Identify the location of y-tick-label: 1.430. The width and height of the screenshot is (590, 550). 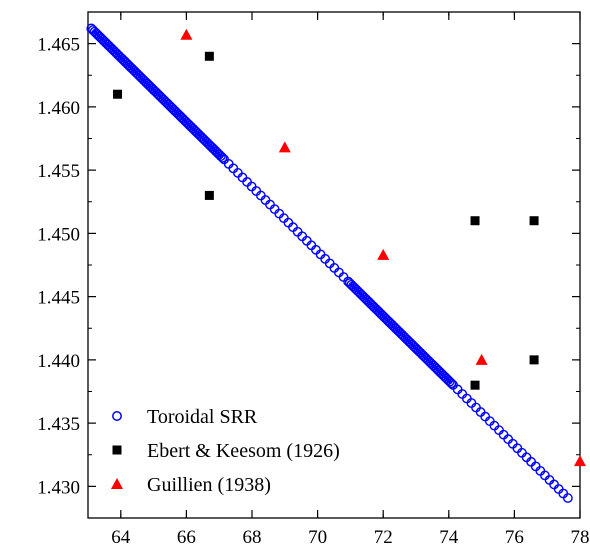
(58, 487).